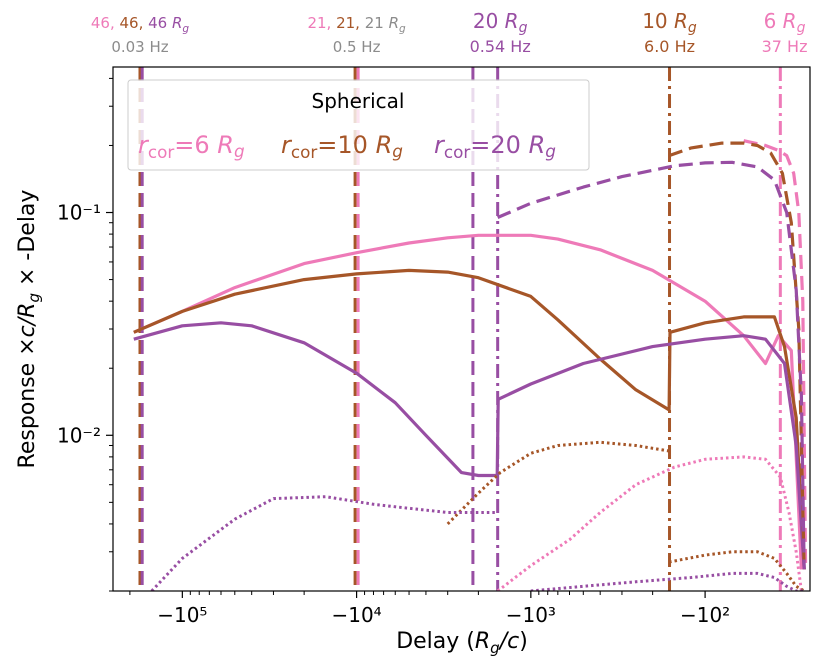 The image size is (831, 671). Describe the element at coordinates (669, 22) in the screenshot. I see `top-annotation-3: 10 Rg​` at that location.